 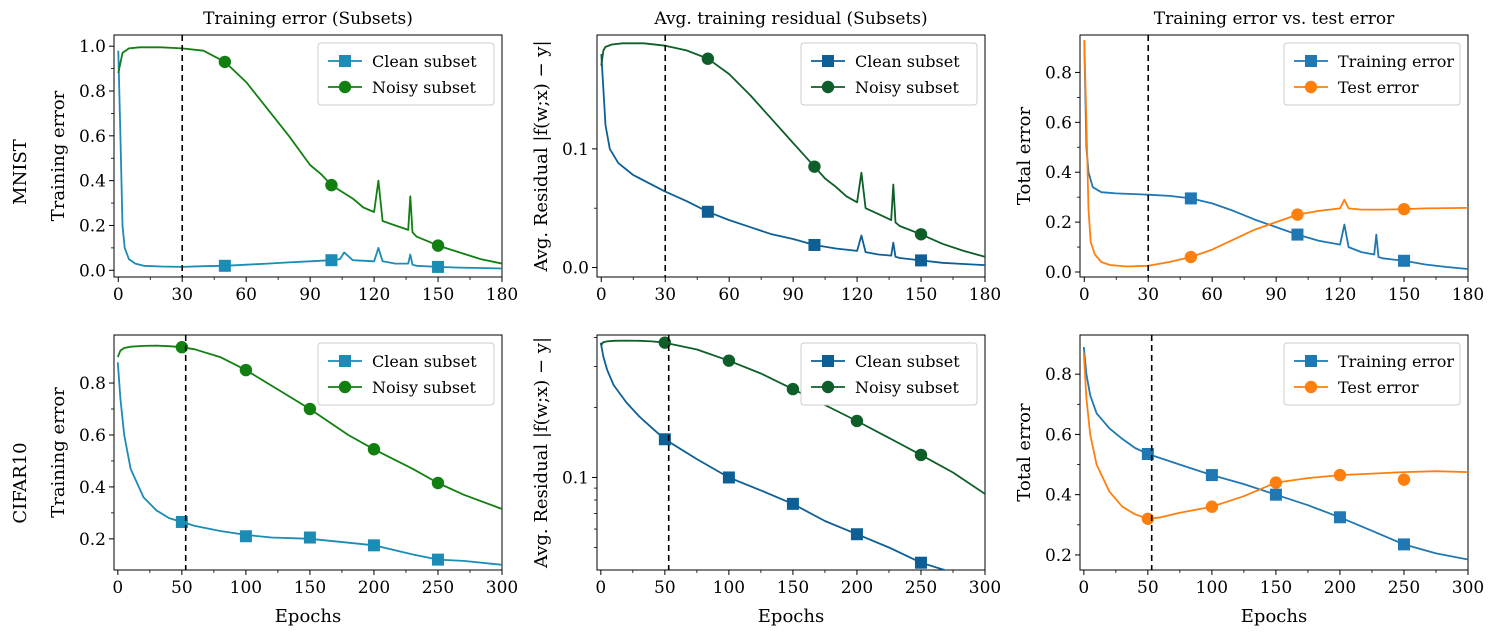 What do you see at coordinates (1396, 61) in the screenshot?
I see `legend-label: Training error` at bounding box center [1396, 61].